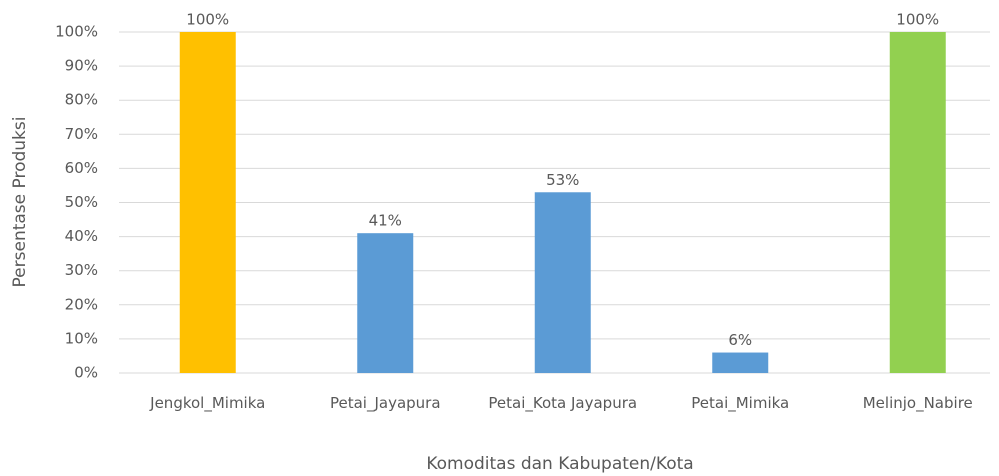  Describe the element at coordinates (81, 236) in the screenshot. I see `y-tick-label: 40%` at that location.